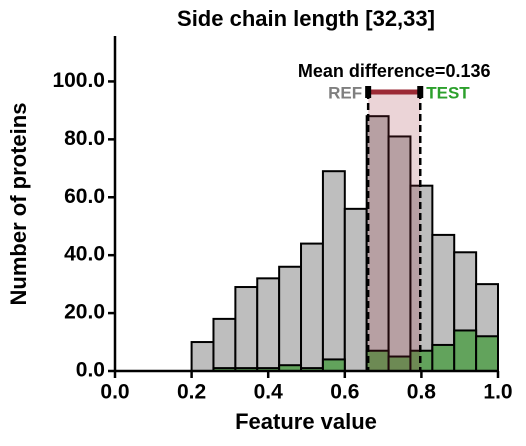  Describe the element at coordinates (344, 392) in the screenshot. I see `x-tick-label: 0.6` at that location.